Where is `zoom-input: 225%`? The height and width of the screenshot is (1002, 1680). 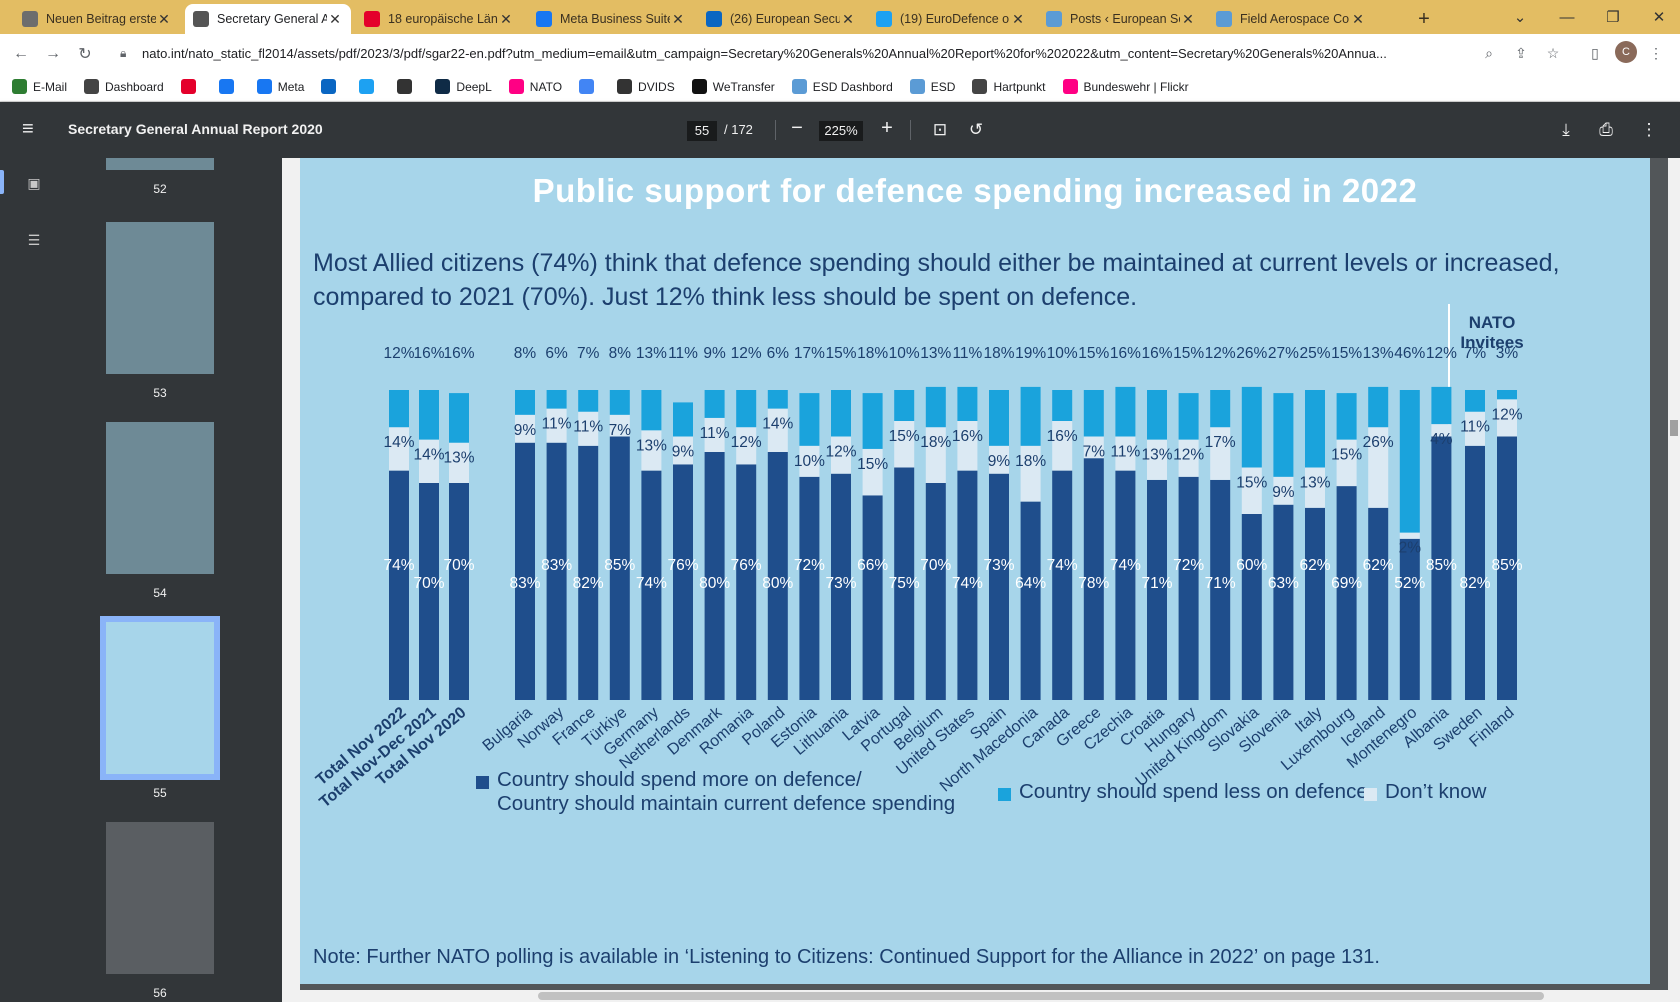 zoom-input: 225% is located at coordinates (841, 131).